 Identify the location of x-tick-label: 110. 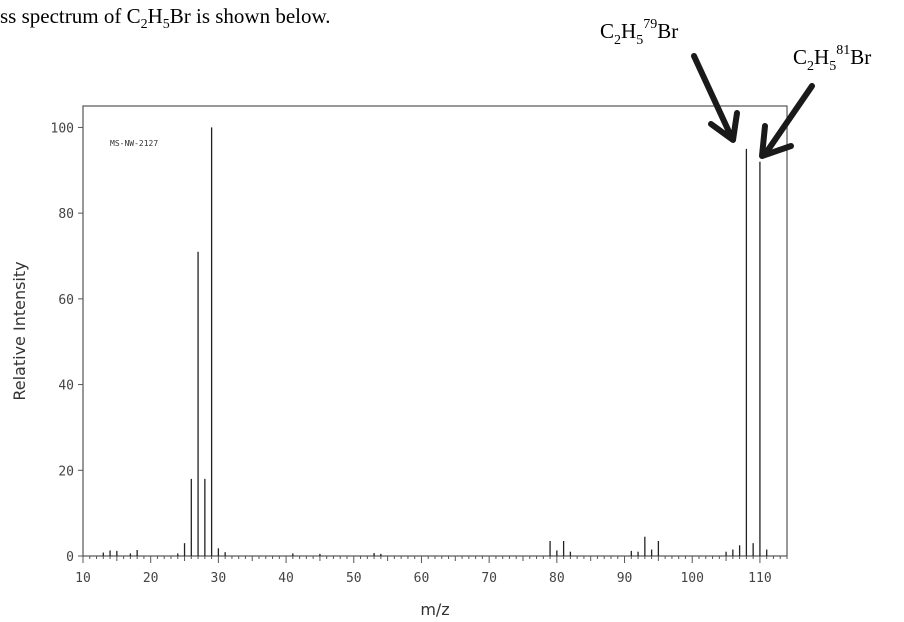
(759, 578).